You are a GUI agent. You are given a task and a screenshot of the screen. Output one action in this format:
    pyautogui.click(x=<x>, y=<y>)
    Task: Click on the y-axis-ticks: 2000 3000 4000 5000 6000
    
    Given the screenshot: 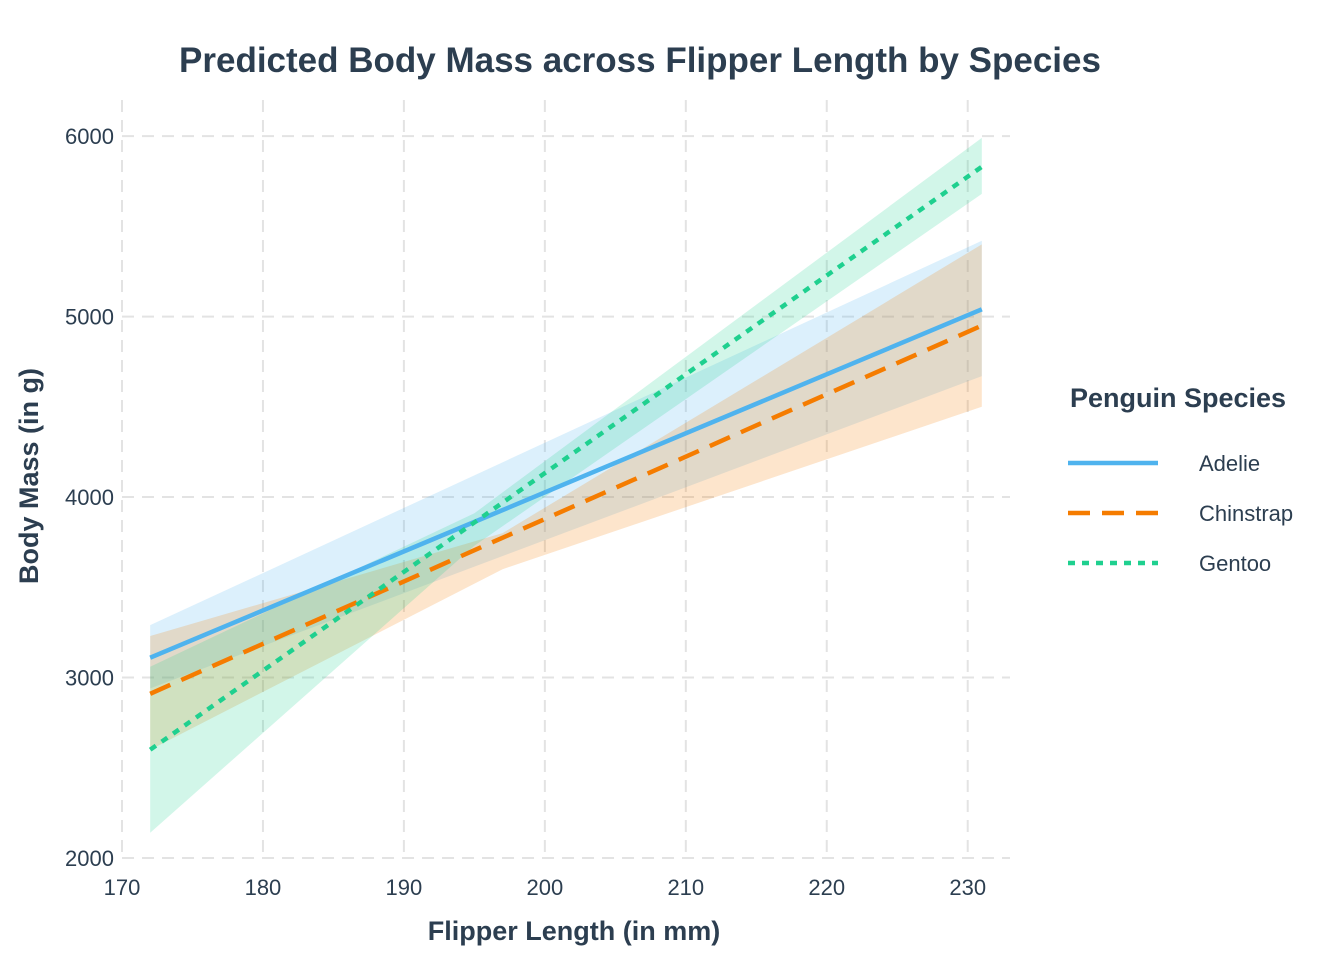 What is the action you would take?
    pyautogui.click(x=89, y=497)
    